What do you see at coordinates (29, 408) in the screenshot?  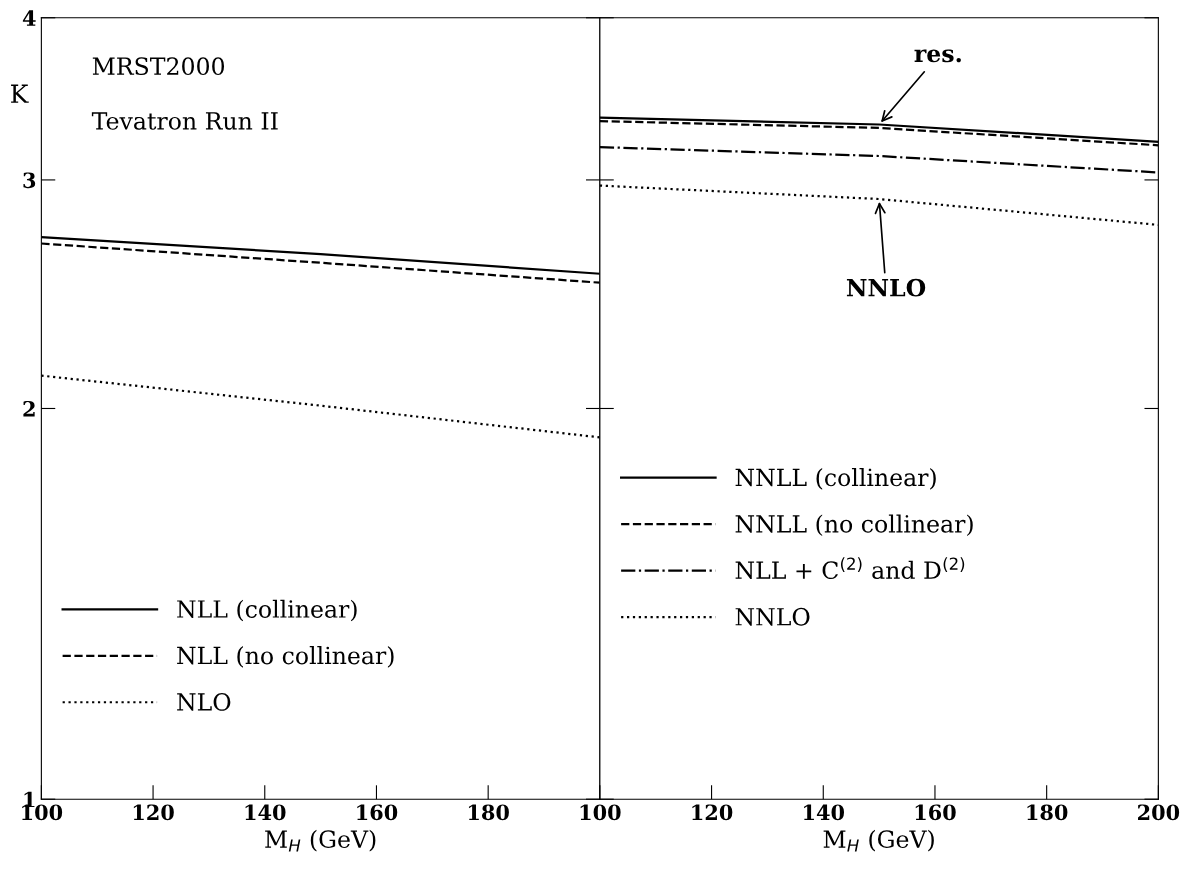 I see `y-tick-label: 2` at bounding box center [29, 408].